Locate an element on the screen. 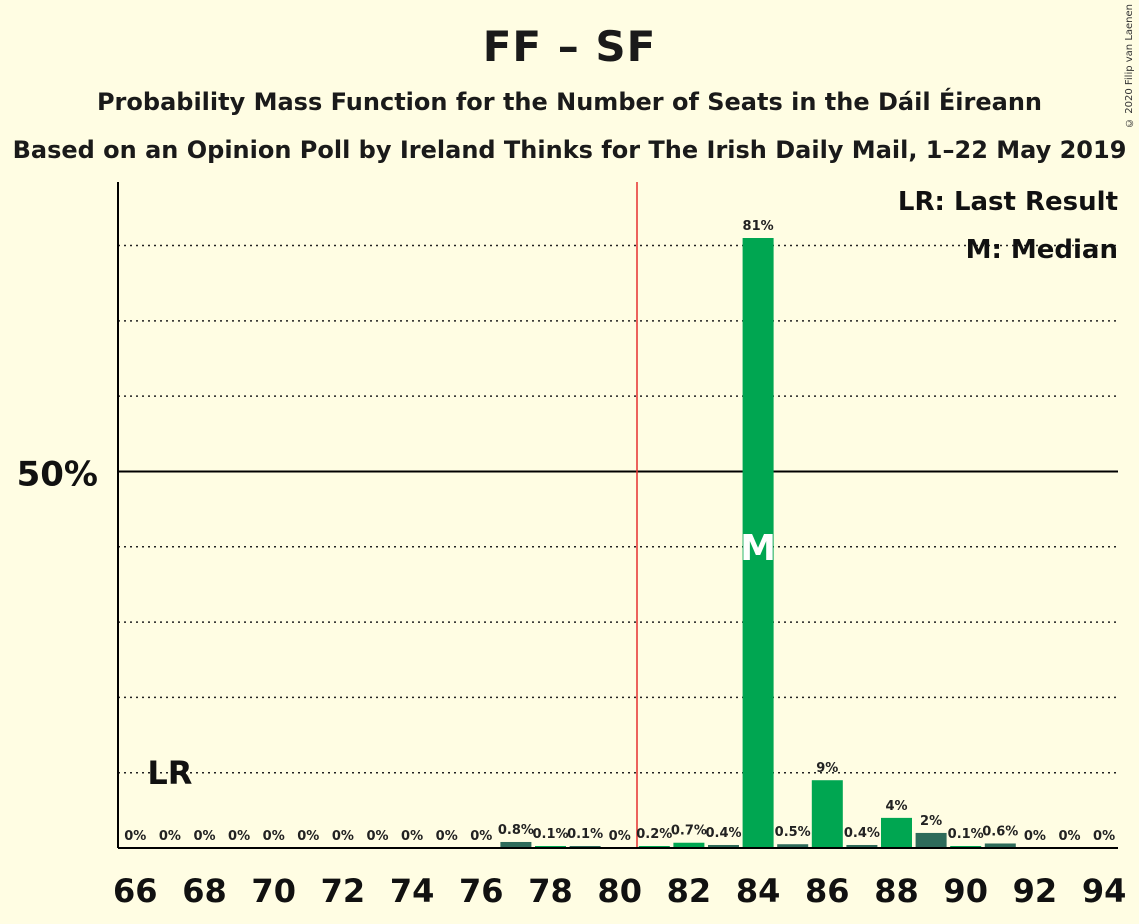 The height and width of the screenshot is (924, 1139). x-tick-label: 80 is located at coordinates (619, 891).